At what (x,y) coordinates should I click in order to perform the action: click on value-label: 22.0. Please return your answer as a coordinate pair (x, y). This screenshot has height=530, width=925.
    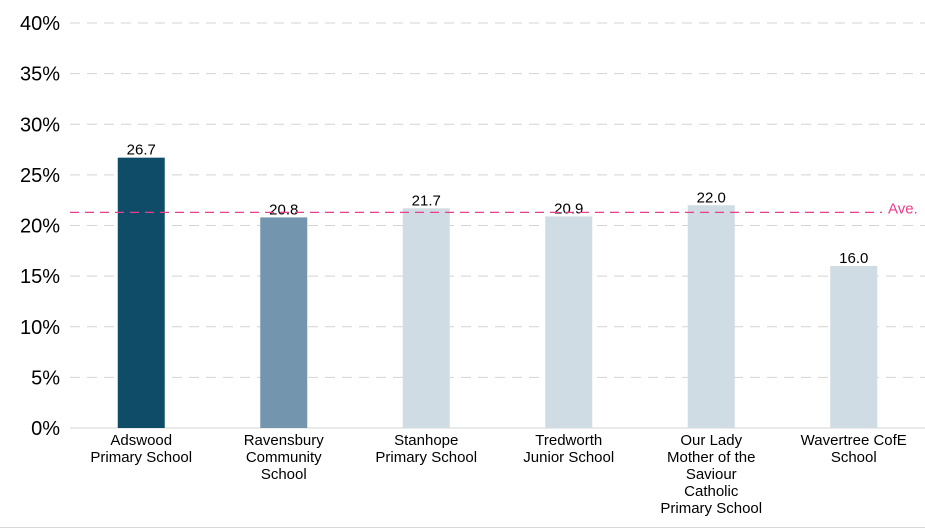
    Looking at the image, I should click on (711, 197).